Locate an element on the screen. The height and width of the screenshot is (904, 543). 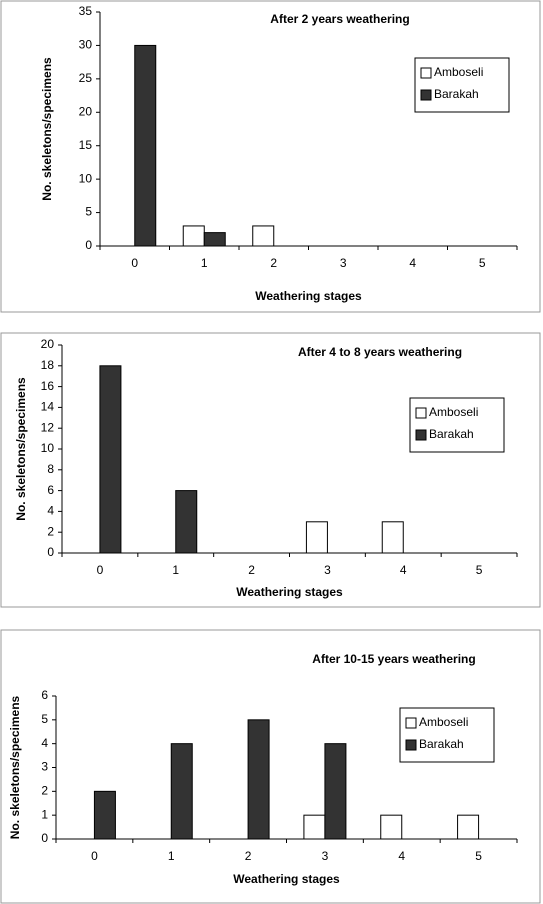
chart-title: After 4 to 8 years weathering is located at coordinates (380, 352).